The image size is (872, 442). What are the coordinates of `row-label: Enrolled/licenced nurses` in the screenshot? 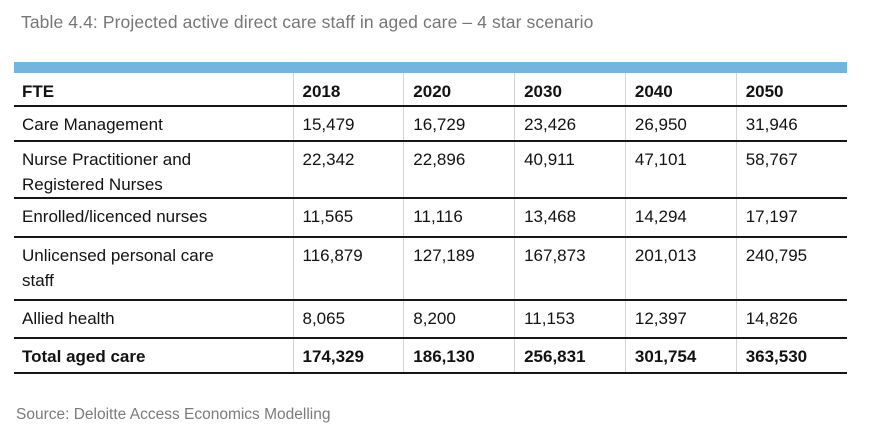 It's located at (115, 216).